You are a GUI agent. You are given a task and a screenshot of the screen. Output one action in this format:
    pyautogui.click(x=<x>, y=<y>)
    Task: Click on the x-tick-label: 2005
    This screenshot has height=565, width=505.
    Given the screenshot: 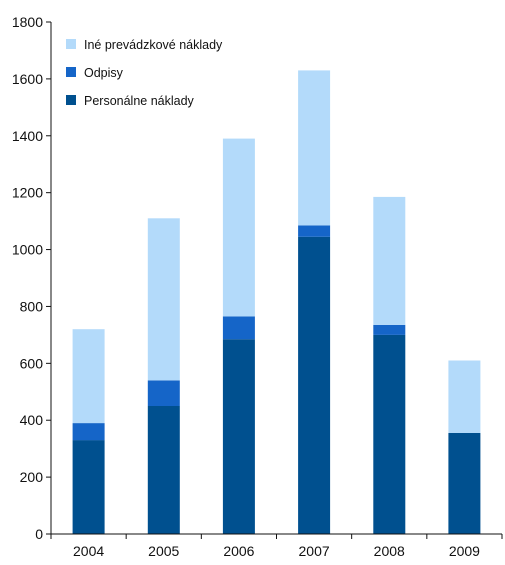 What is the action you would take?
    pyautogui.click(x=163, y=551)
    